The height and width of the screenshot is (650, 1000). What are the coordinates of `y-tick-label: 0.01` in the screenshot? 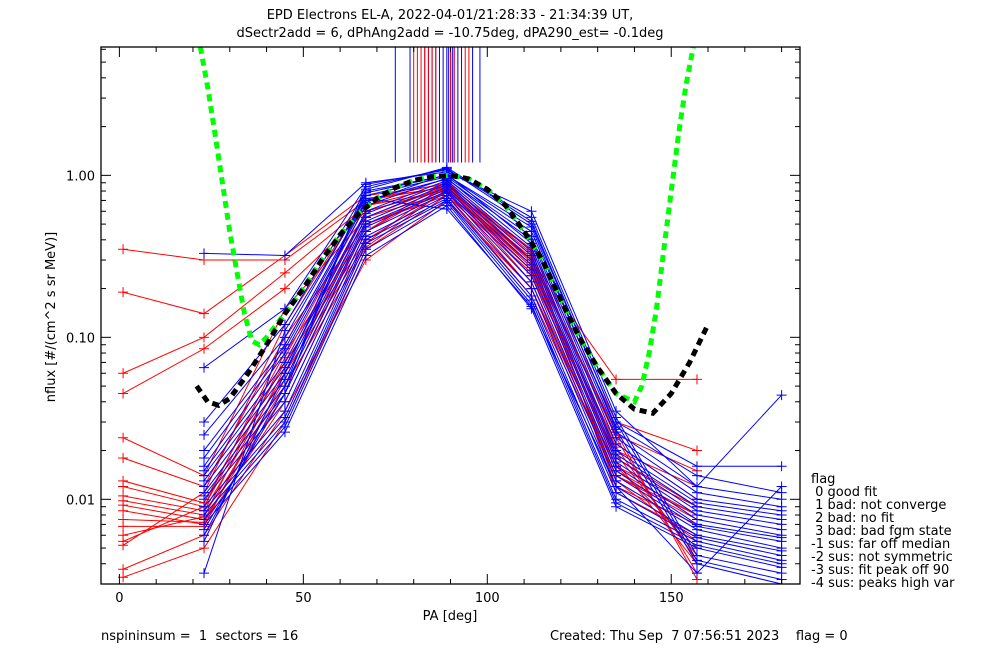 It's located at (80, 500).